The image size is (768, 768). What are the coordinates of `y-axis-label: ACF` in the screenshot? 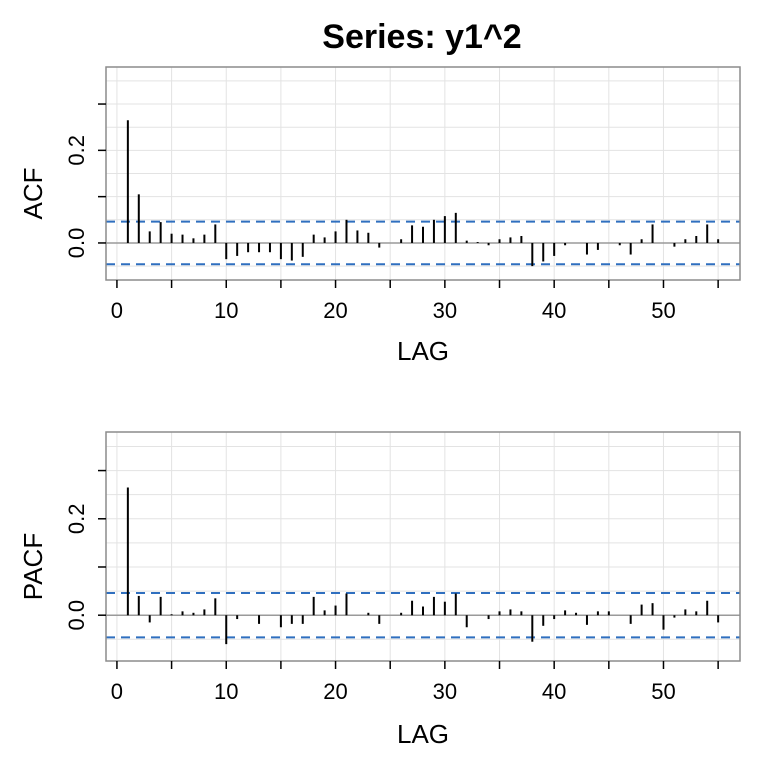 It's located at (33, 194).